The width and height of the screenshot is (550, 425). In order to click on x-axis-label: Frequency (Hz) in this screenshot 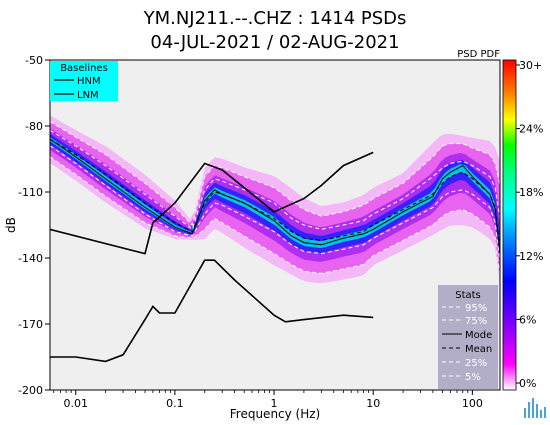, I will do `click(275, 414)`.